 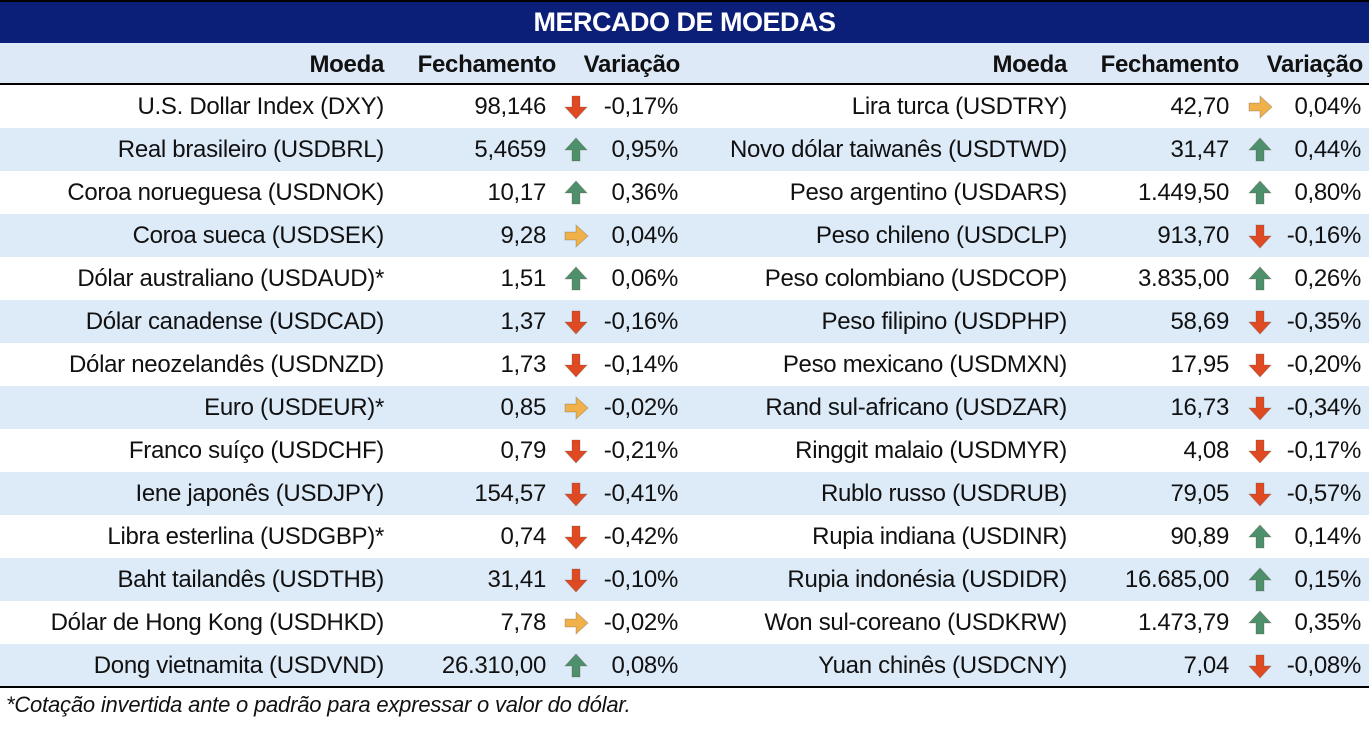 What do you see at coordinates (632, 64) in the screenshot?
I see `header-variacao-left: Variação` at bounding box center [632, 64].